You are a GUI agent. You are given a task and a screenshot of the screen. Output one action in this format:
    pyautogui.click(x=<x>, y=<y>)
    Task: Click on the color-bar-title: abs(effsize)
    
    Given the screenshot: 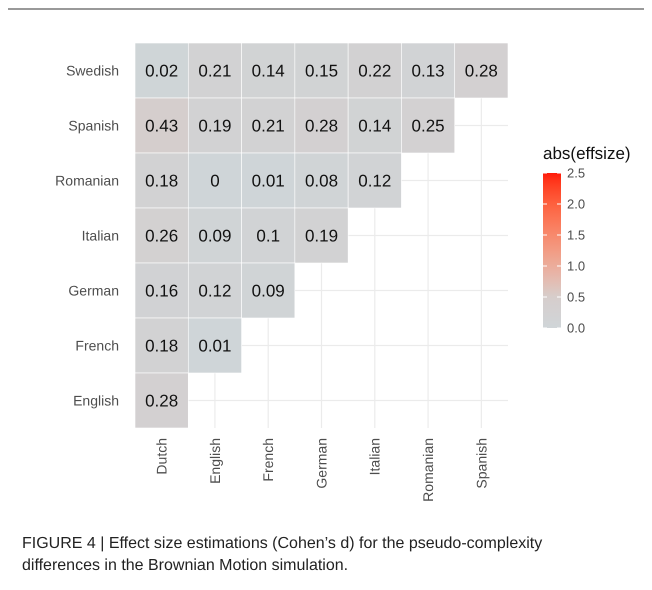 What is the action you would take?
    pyautogui.click(x=587, y=153)
    